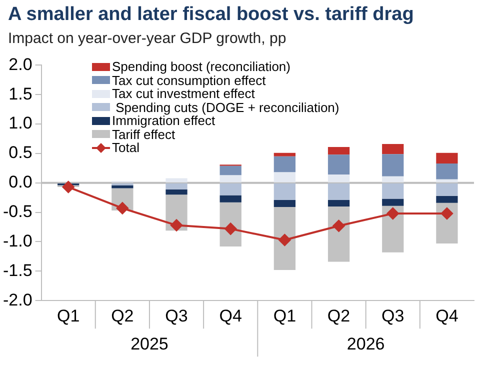  What do you see at coordinates (126, 147) in the screenshot?
I see `legend-label: Total` at bounding box center [126, 147].